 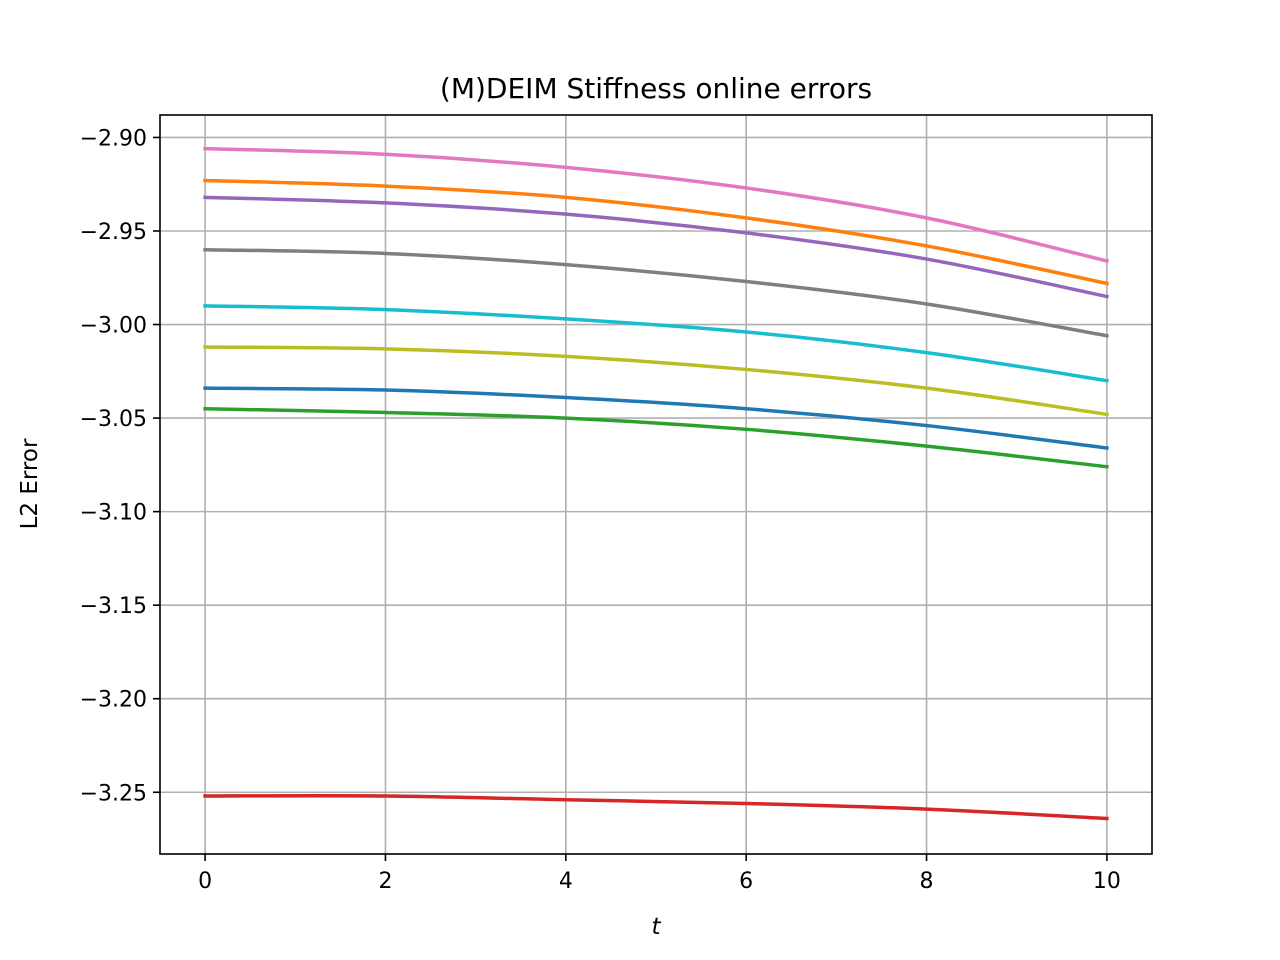 I want to click on x-tick-label: 6, so click(x=746, y=881).